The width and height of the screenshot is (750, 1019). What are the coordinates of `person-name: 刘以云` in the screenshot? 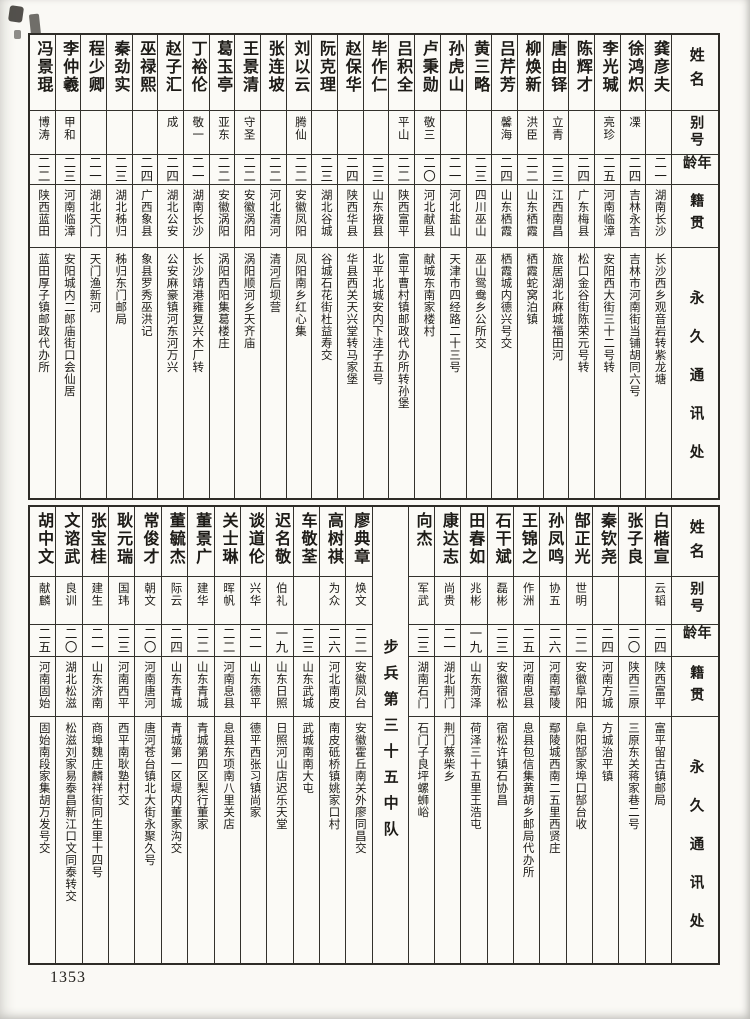 It's located at (299, 73).